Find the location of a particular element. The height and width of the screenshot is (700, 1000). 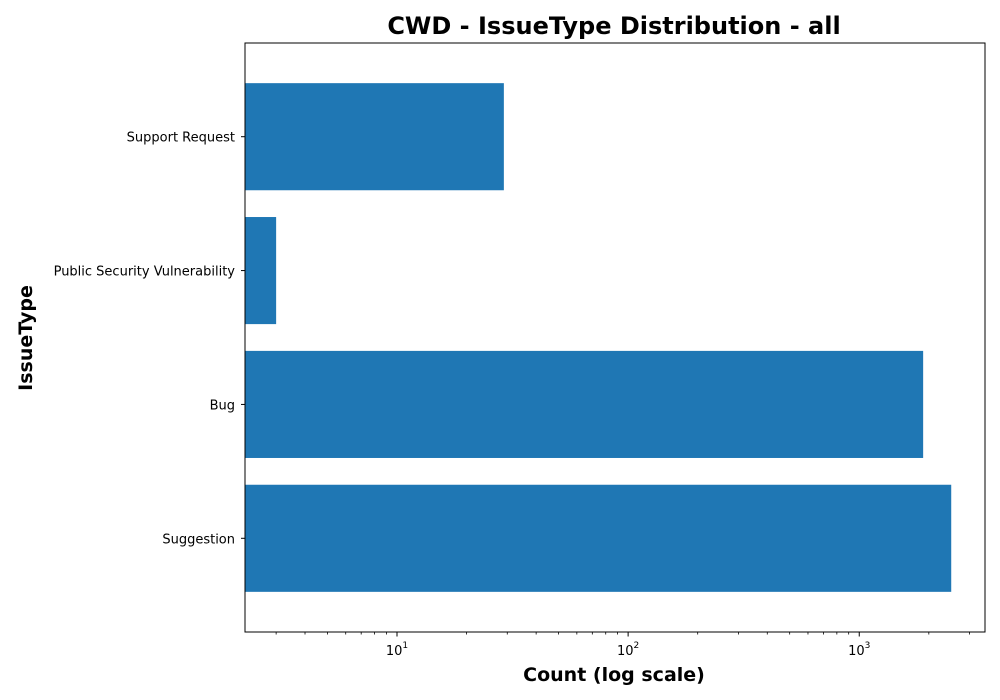

x-tick-label: 10³ is located at coordinates (859, 650).